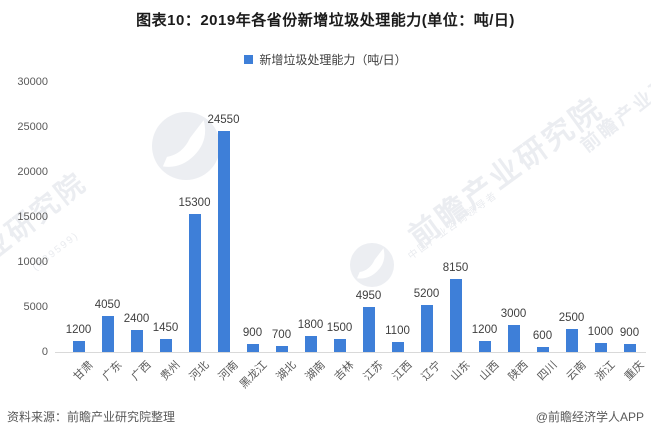 The width and height of the screenshot is (651, 440). What do you see at coordinates (136, 319) in the screenshot?
I see `bar-value-label: 2400` at bounding box center [136, 319].